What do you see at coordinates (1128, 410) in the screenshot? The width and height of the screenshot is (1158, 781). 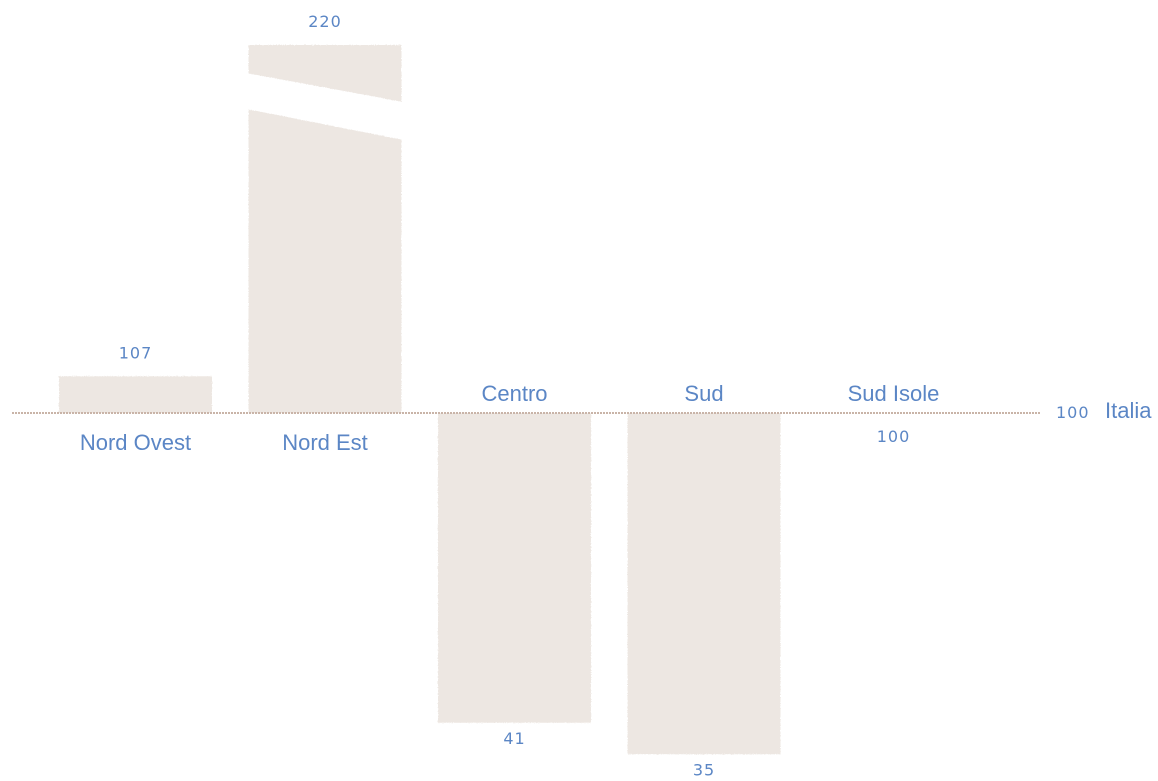 I see `baseline-name-label: Italia` at bounding box center [1128, 410].